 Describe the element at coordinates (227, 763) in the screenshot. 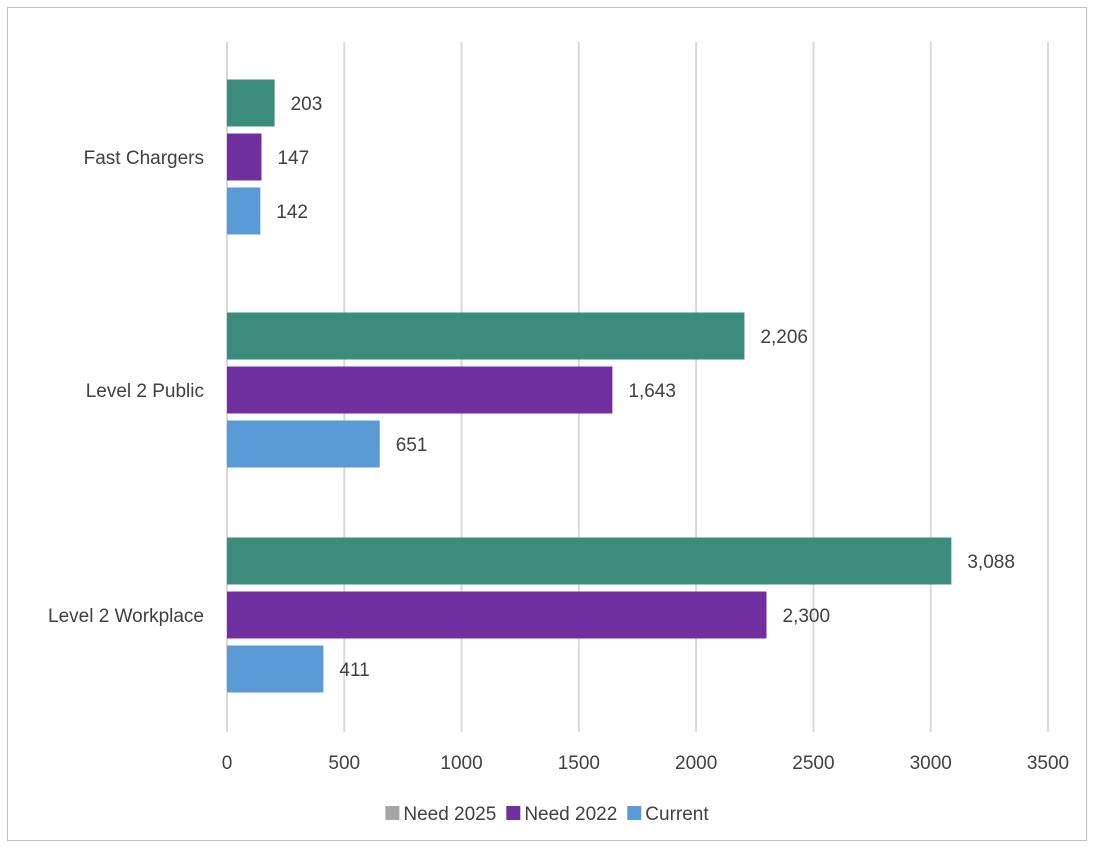

I see `x-tick-label: 0` at that location.